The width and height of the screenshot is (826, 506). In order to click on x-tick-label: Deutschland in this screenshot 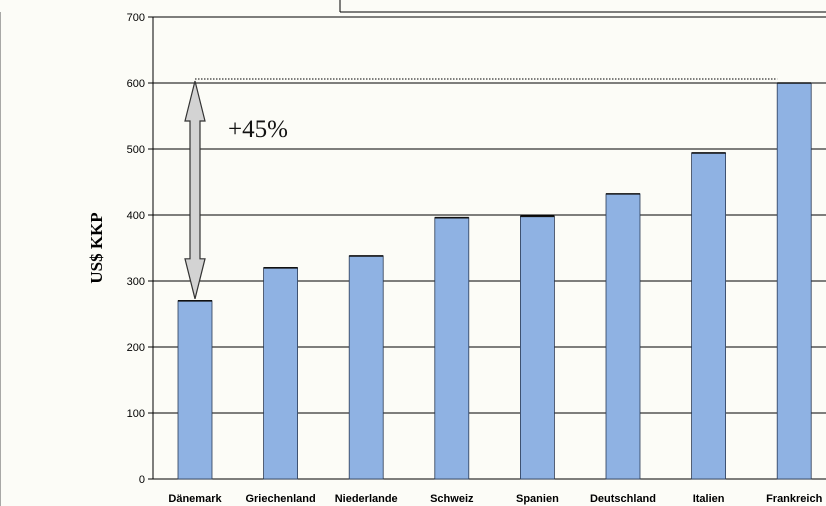, I will do `click(623, 499)`.